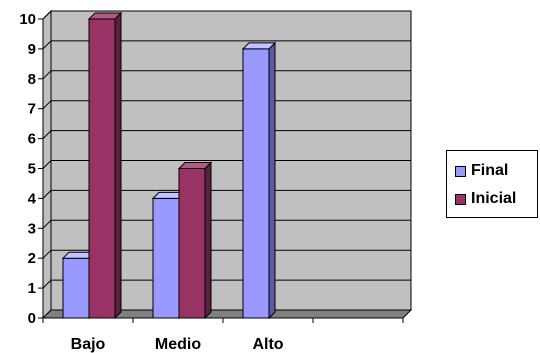  I want to click on y-tick-label: 4, so click(32, 198).